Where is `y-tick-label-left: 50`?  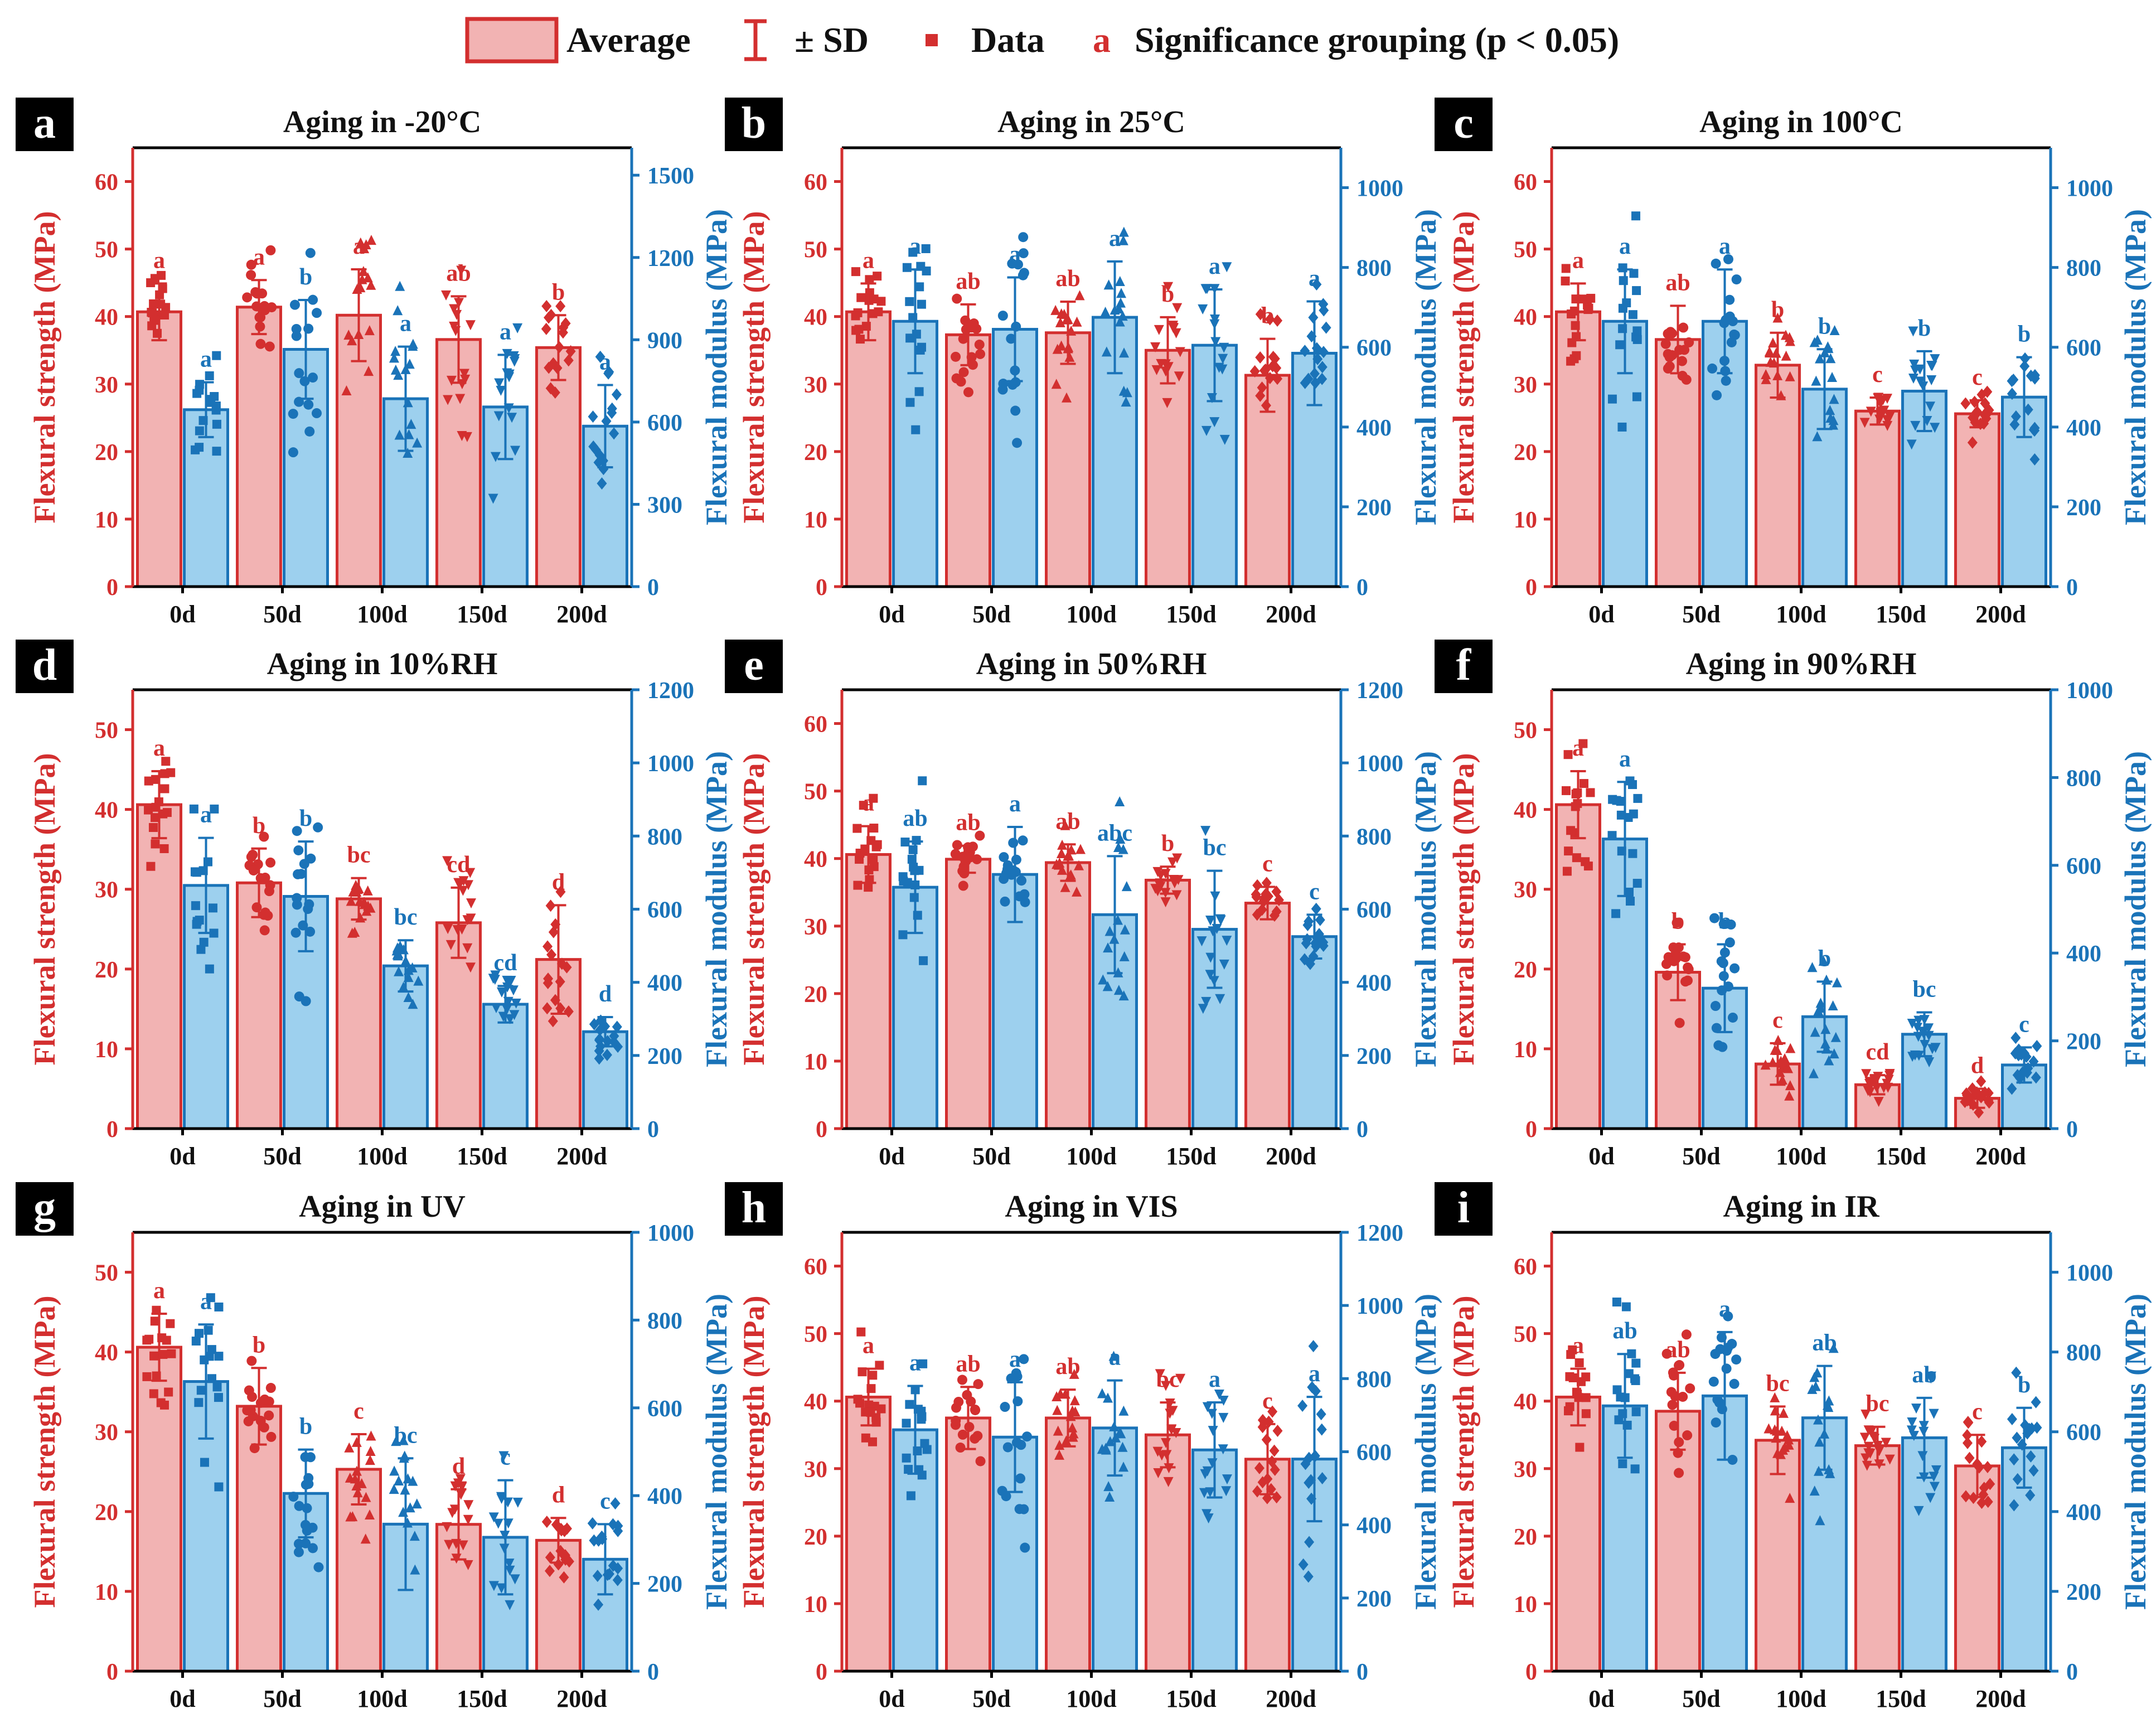
y-tick-label-left: 50 is located at coordinates (1526, 731).